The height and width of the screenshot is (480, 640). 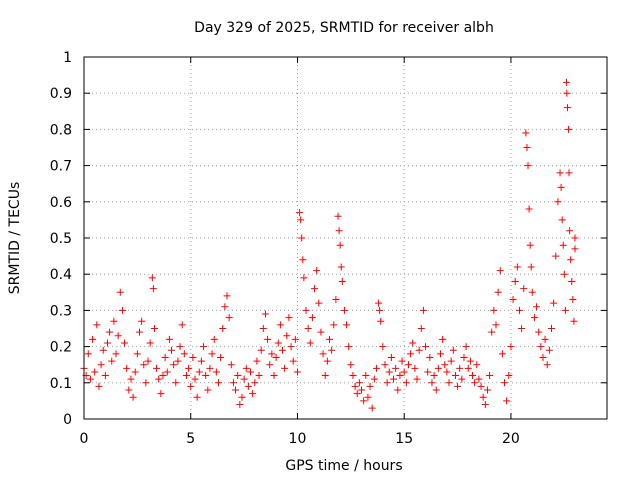 What do you see at coordinates (61, 384) in the screenshot?
I see `y-tick-label: 0.1` at bounding box center [61, 384].